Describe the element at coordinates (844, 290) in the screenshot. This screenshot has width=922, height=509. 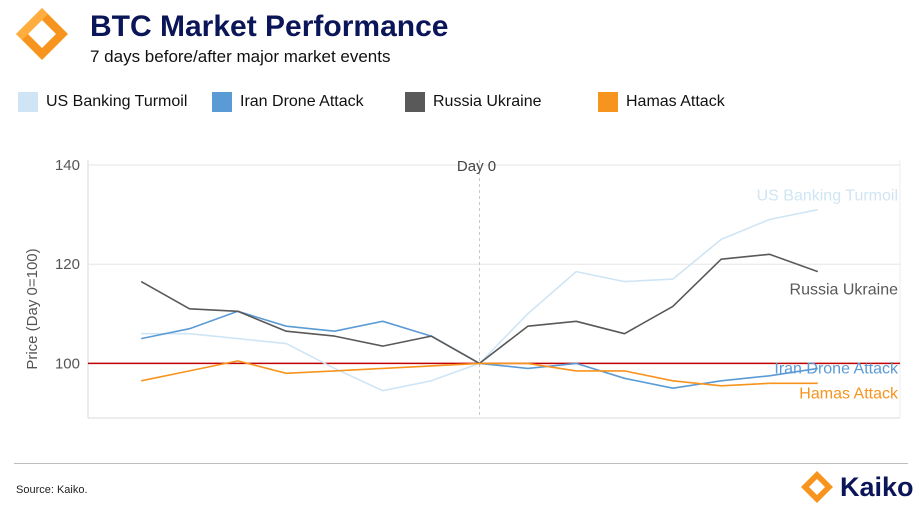
I see `series-end-label-russia-ukraine: Russia Ukraine` at that location.